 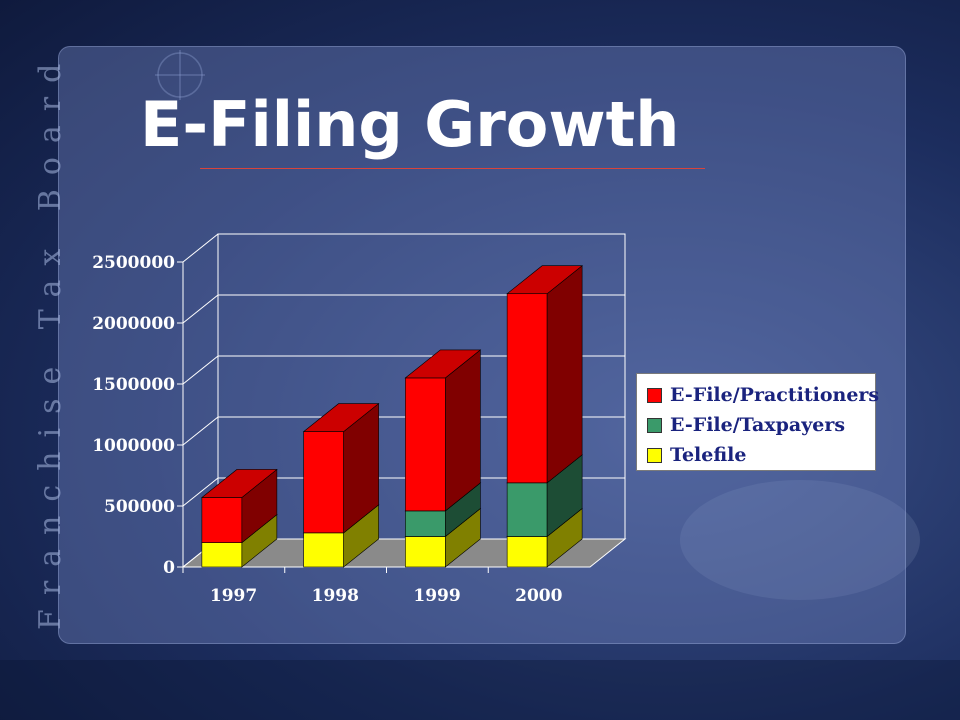 What do you see at coordinates (139, 507) in the screenshot?
I see `y-tick-label: 500000` at bounding box center [139, 507].